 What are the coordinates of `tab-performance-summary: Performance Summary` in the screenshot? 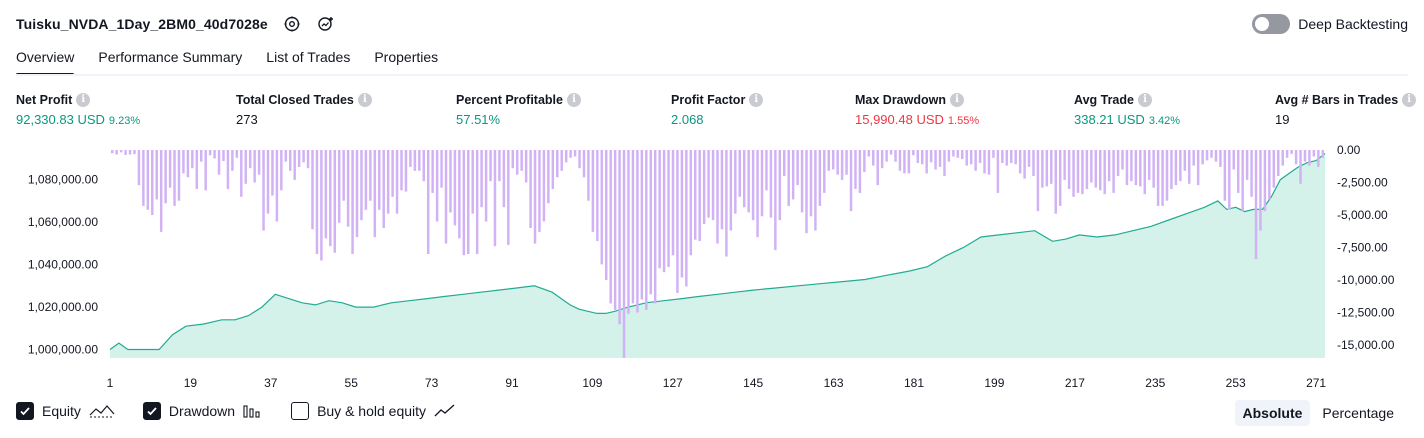 It's located at (170, 57).